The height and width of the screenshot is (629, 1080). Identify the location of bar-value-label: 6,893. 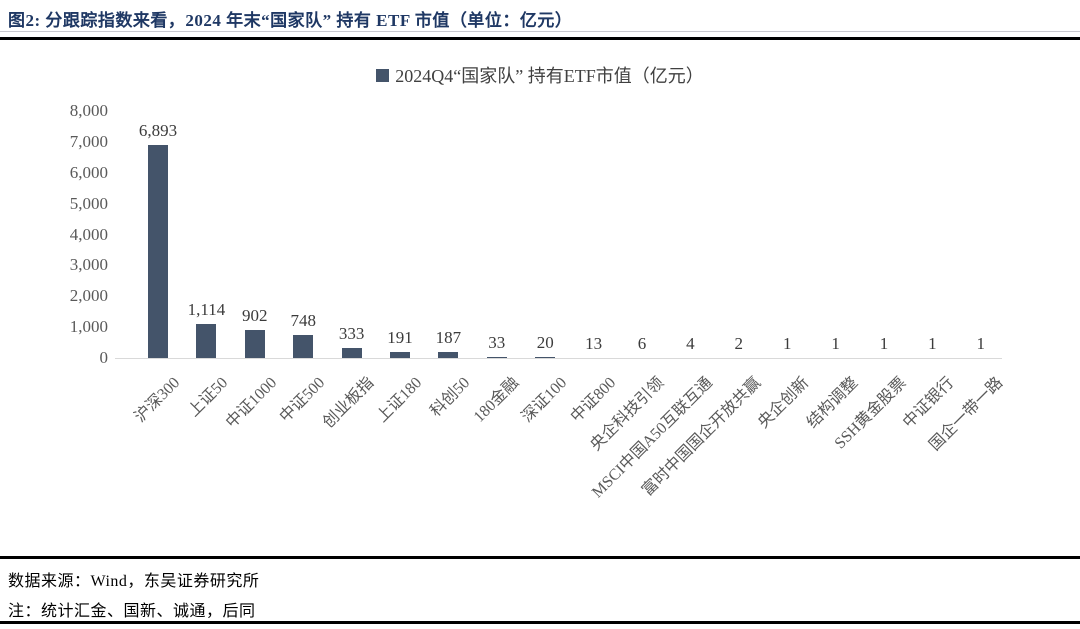
(158, 130).